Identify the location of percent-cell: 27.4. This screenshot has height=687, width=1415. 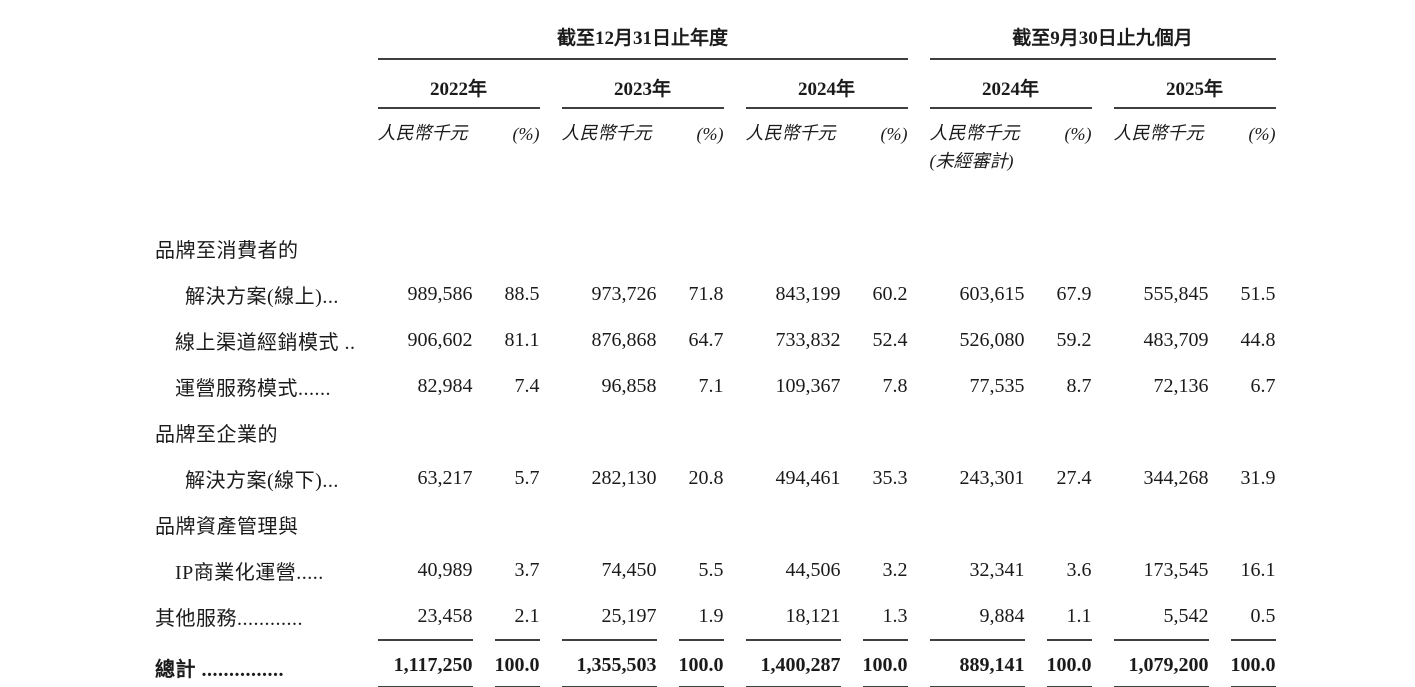
(1074, 477).